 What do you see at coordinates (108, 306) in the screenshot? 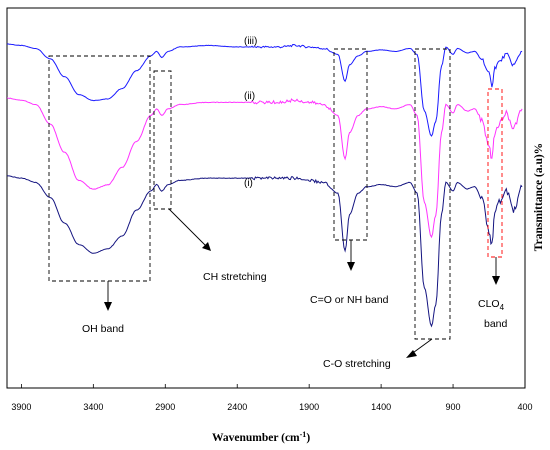
I see `oh-band-arrowhead` at bounding box center [108, 306].